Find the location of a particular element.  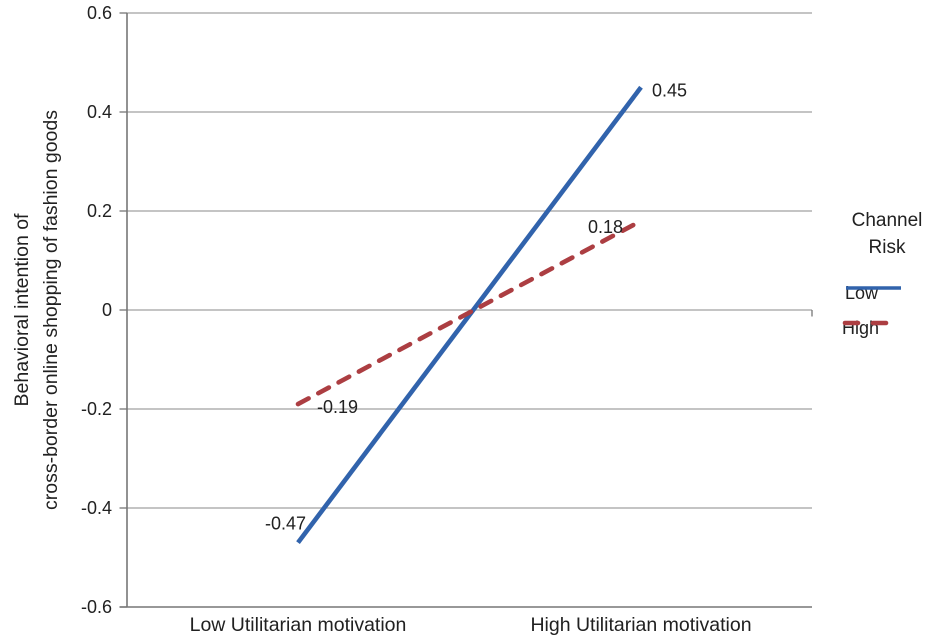

data-label: -0.19 is located at coordinates (337, 407).